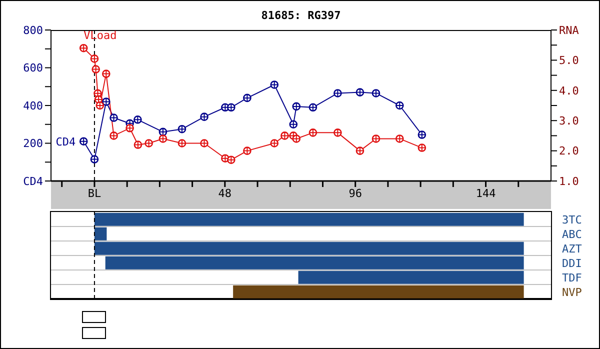  What do you see at coordinates (33, 30) in the screenshot?
I see `y-tick-label: 800` at bounding box center [33, 30].